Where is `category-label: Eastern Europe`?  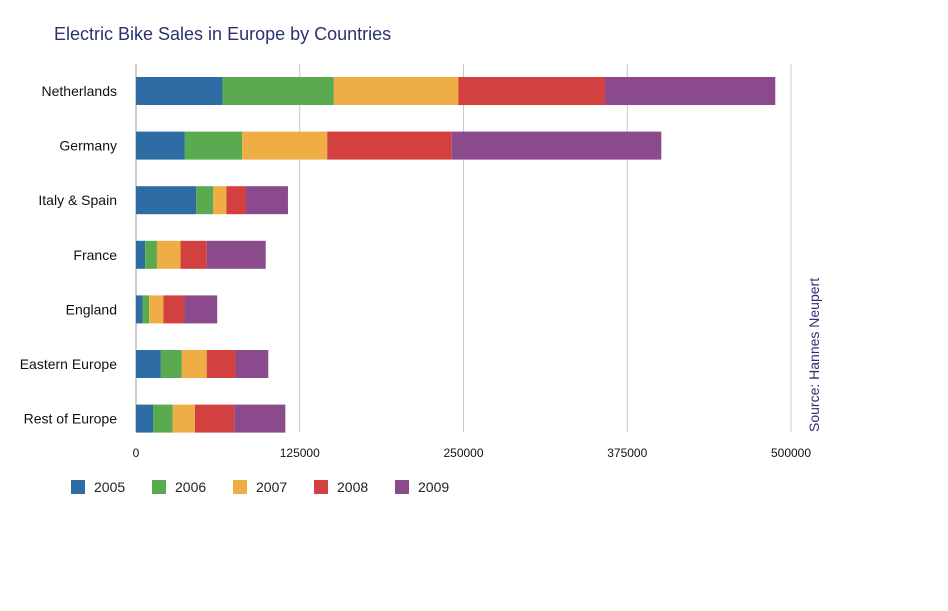 category-label: Eastern Europe is located at coordinates (68, 364).